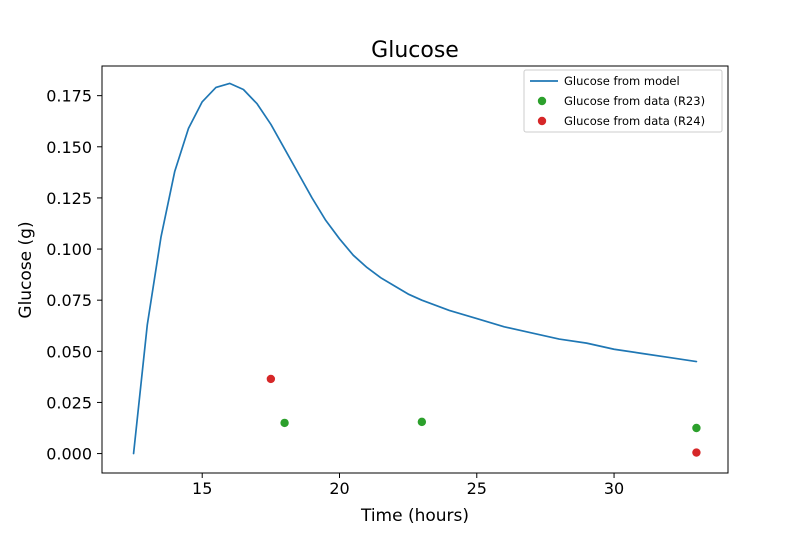 The width and height of the screenshot is (810, 540). I want to click on x-tick-label: 25, so click(477, 488).